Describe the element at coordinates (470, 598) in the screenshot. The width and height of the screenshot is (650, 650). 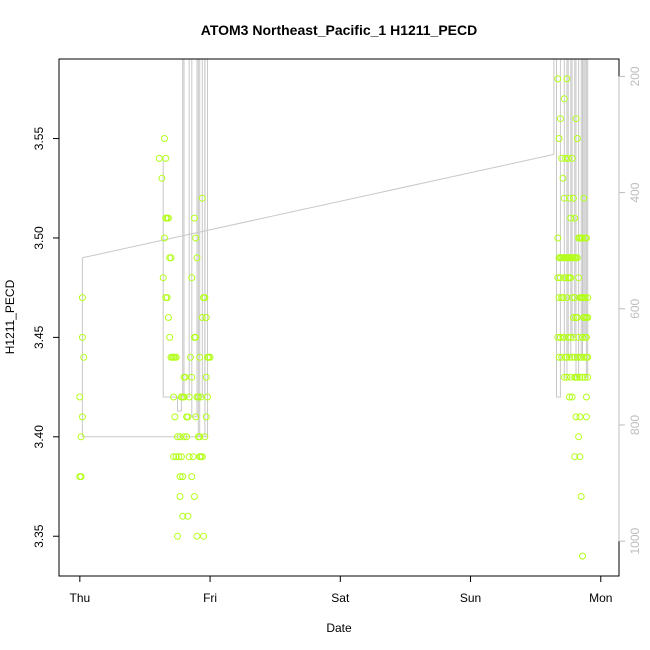
I see `x-tick-label: Sun` at that location.